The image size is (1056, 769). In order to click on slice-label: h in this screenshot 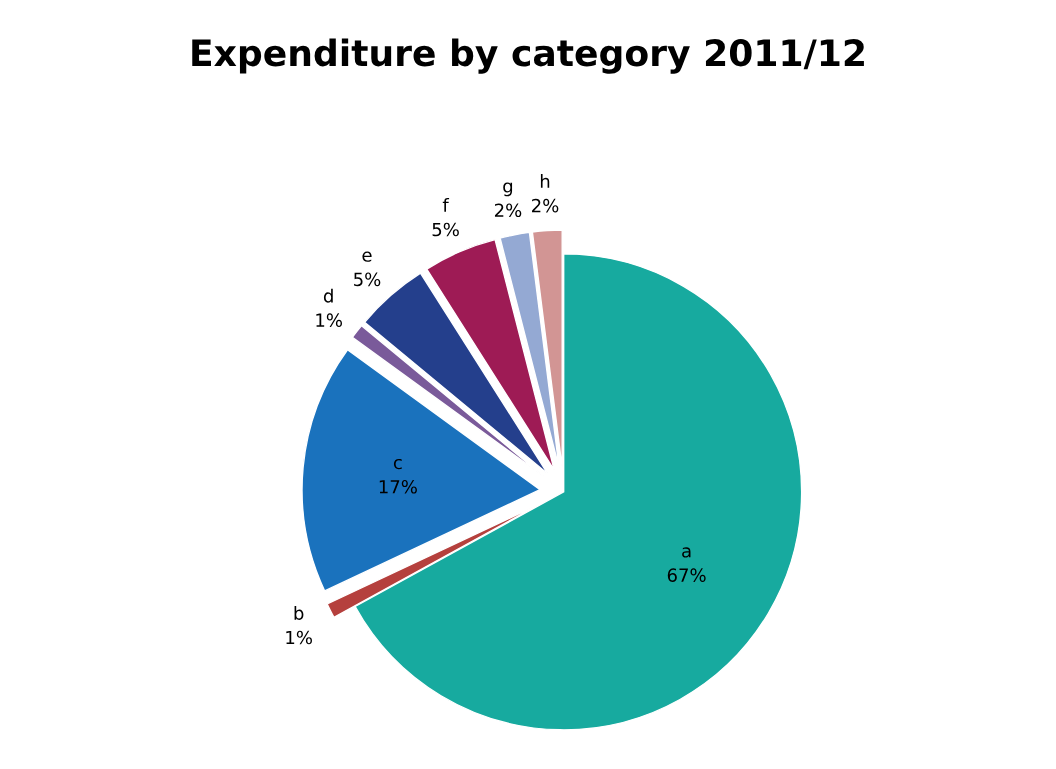, I will do `click(545, 181)`.